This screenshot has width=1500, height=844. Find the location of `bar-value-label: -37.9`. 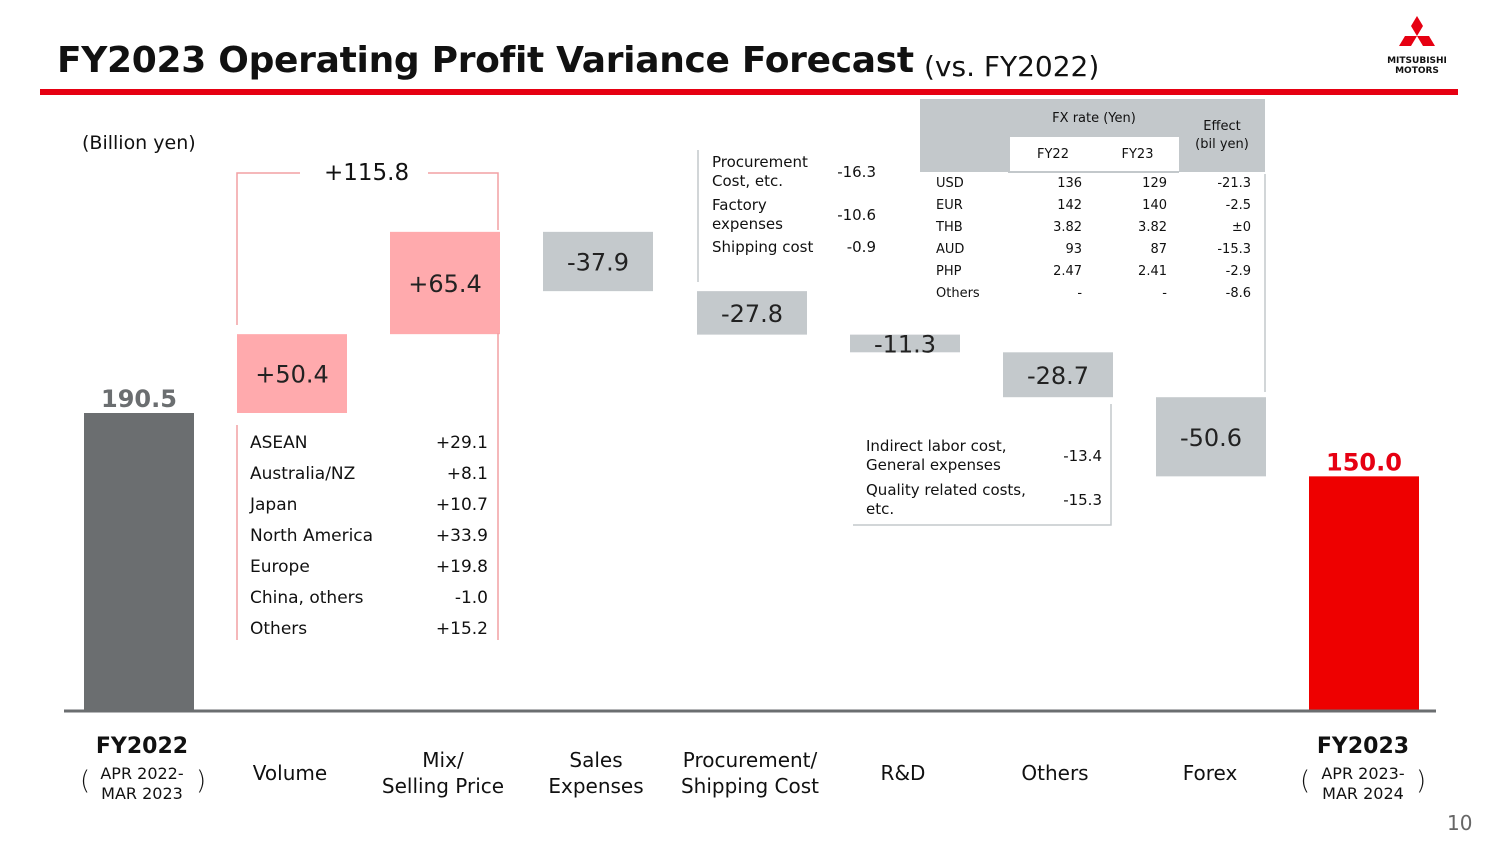

bar-value-label: -37.9 is located at coordinates (598, 262).